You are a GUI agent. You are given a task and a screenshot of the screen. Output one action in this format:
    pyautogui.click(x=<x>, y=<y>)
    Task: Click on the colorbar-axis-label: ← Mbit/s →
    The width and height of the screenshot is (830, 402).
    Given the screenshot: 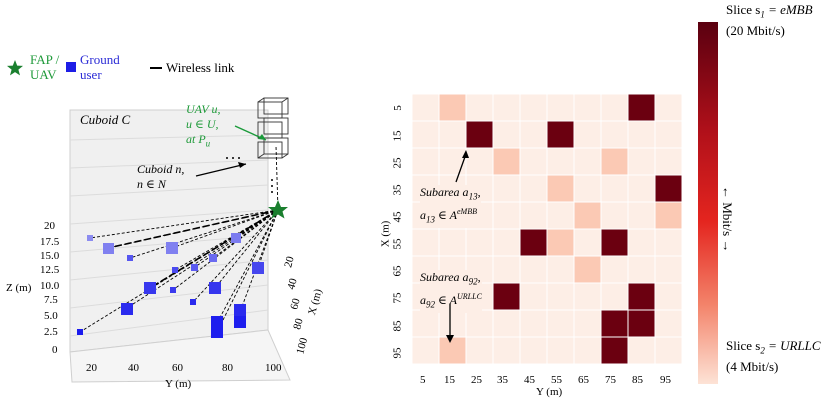 What is the action you would take?
    pyautogui.click(x=727, y=219)
    